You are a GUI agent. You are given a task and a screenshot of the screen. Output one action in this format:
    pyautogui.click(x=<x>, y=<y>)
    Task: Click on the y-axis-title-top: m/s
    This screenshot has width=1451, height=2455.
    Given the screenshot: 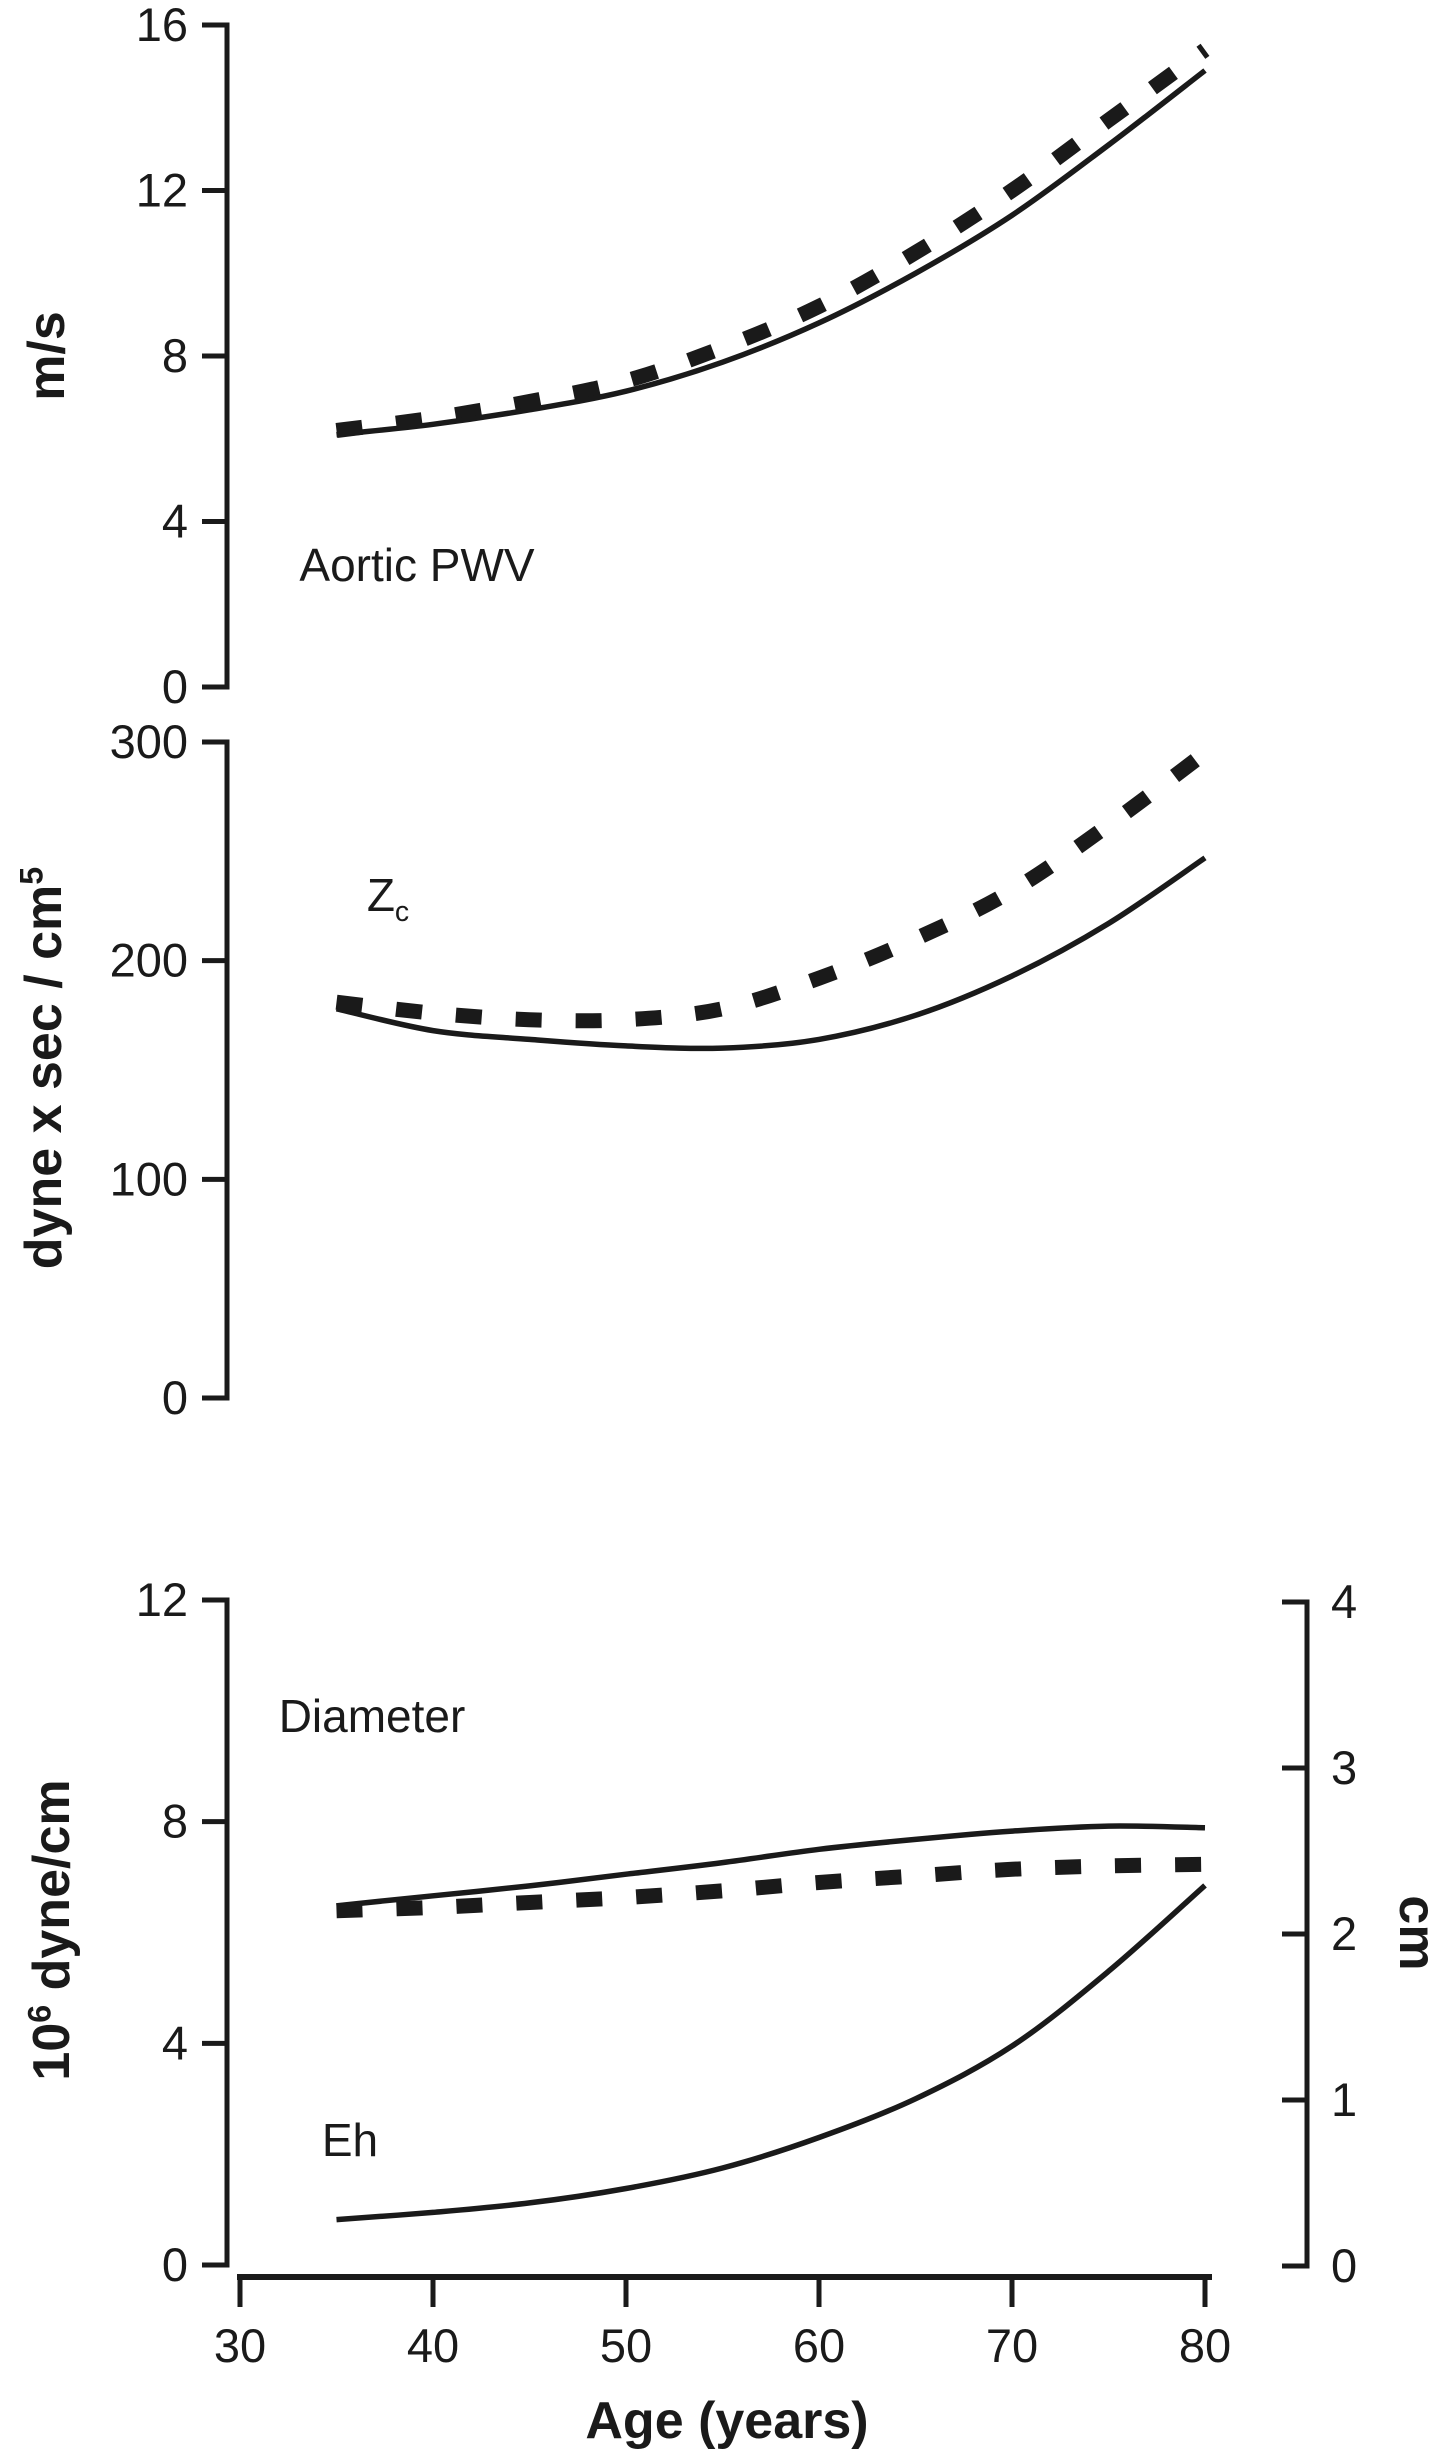 What is the action you would take?
    pyautogui.click(x=47, y=356)
    